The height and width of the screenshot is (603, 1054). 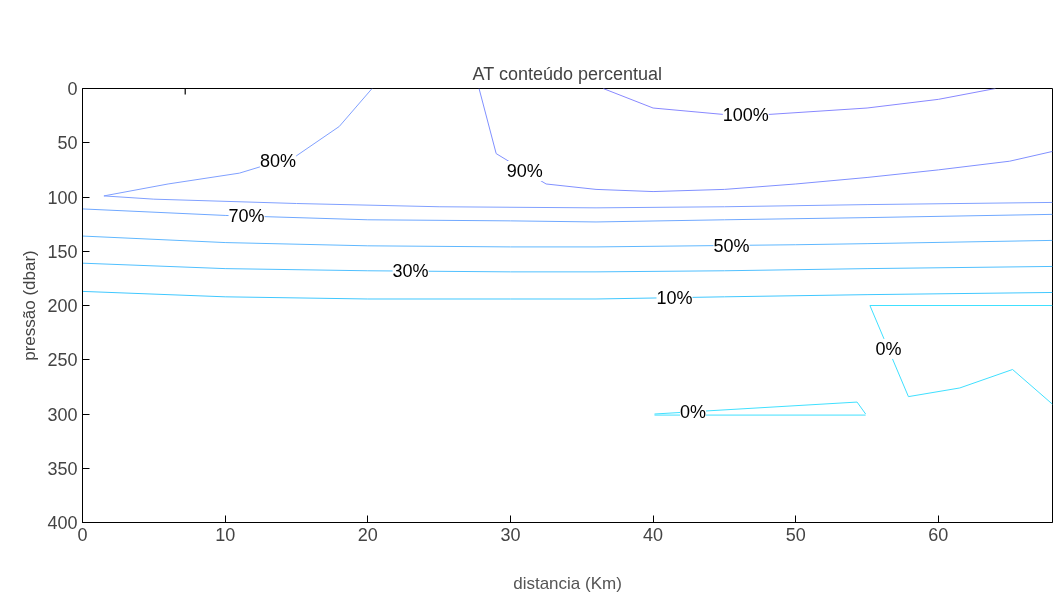 I want to click on annotation: 10%, so click(x=674, y=297).